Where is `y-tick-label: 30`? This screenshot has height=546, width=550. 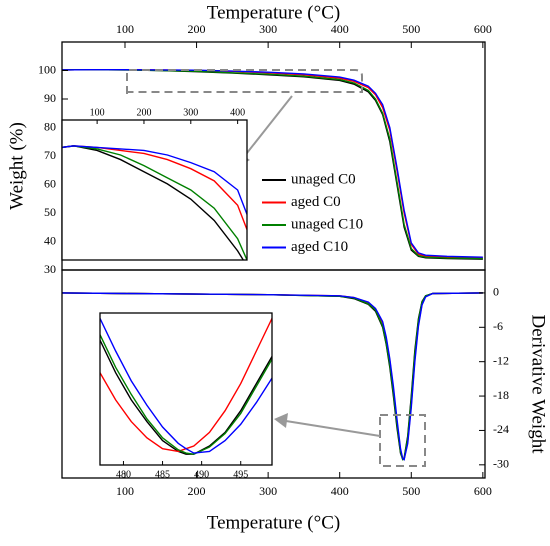
y-tick-label: 30 is located at coordinates (50, 269).